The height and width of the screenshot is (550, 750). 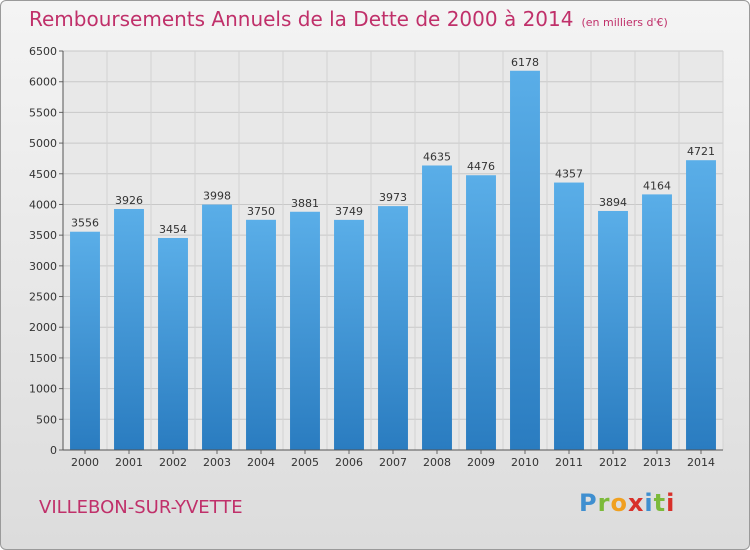 I want to click on bar-value-label: 3926, so click(x=129, y=200).